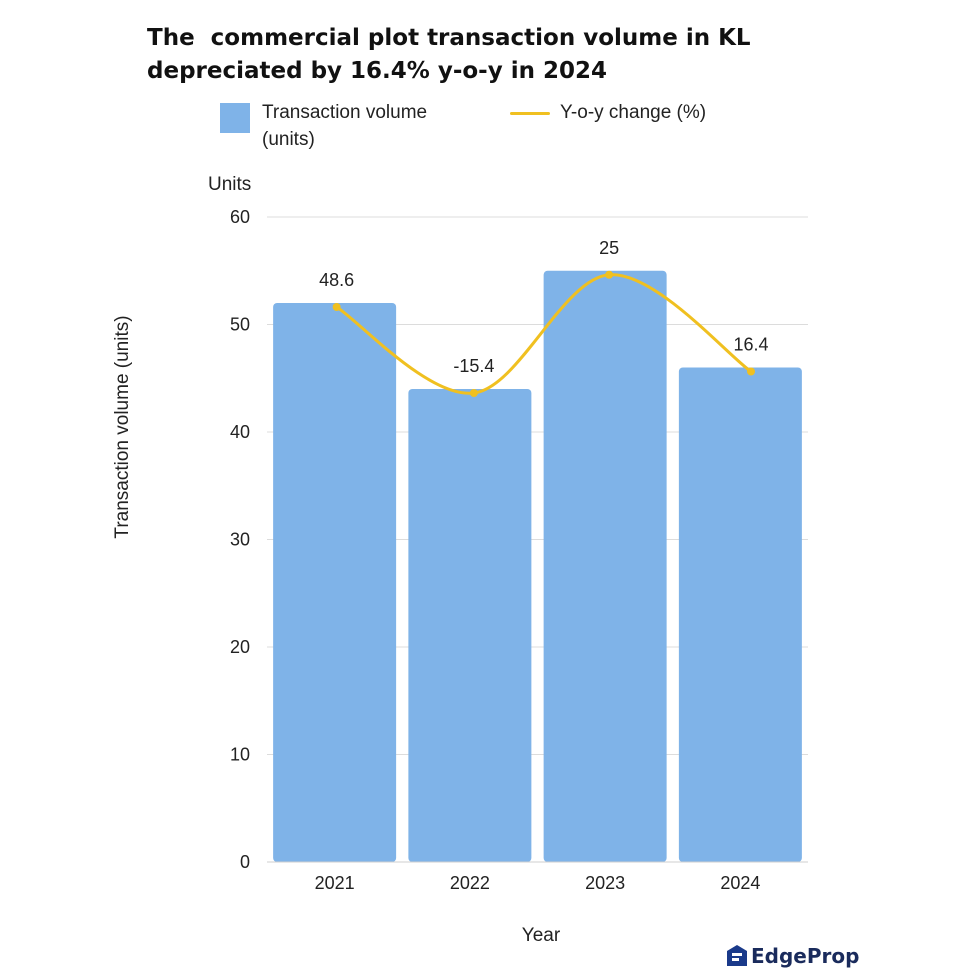 This screenshot has height=980, width=980. What do you see at coordinates (288, 139) in the screenshot?
I see `legend-bar-label-line-2: (units)` at bounding box center [288, 139].